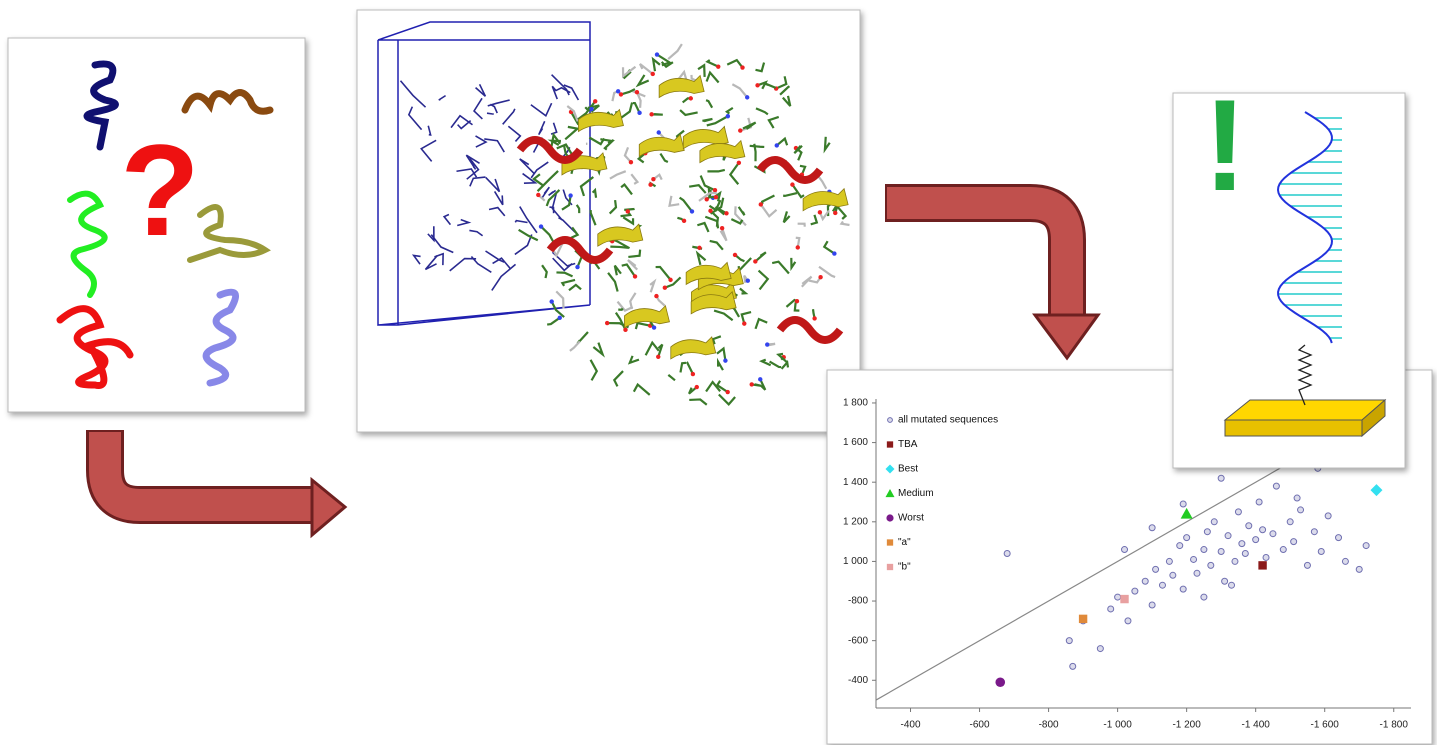  What do you see at coordinates (855, 561) in the screenshot?
I see `y-tick-label: 1 000` at bounding box center [855, 561].